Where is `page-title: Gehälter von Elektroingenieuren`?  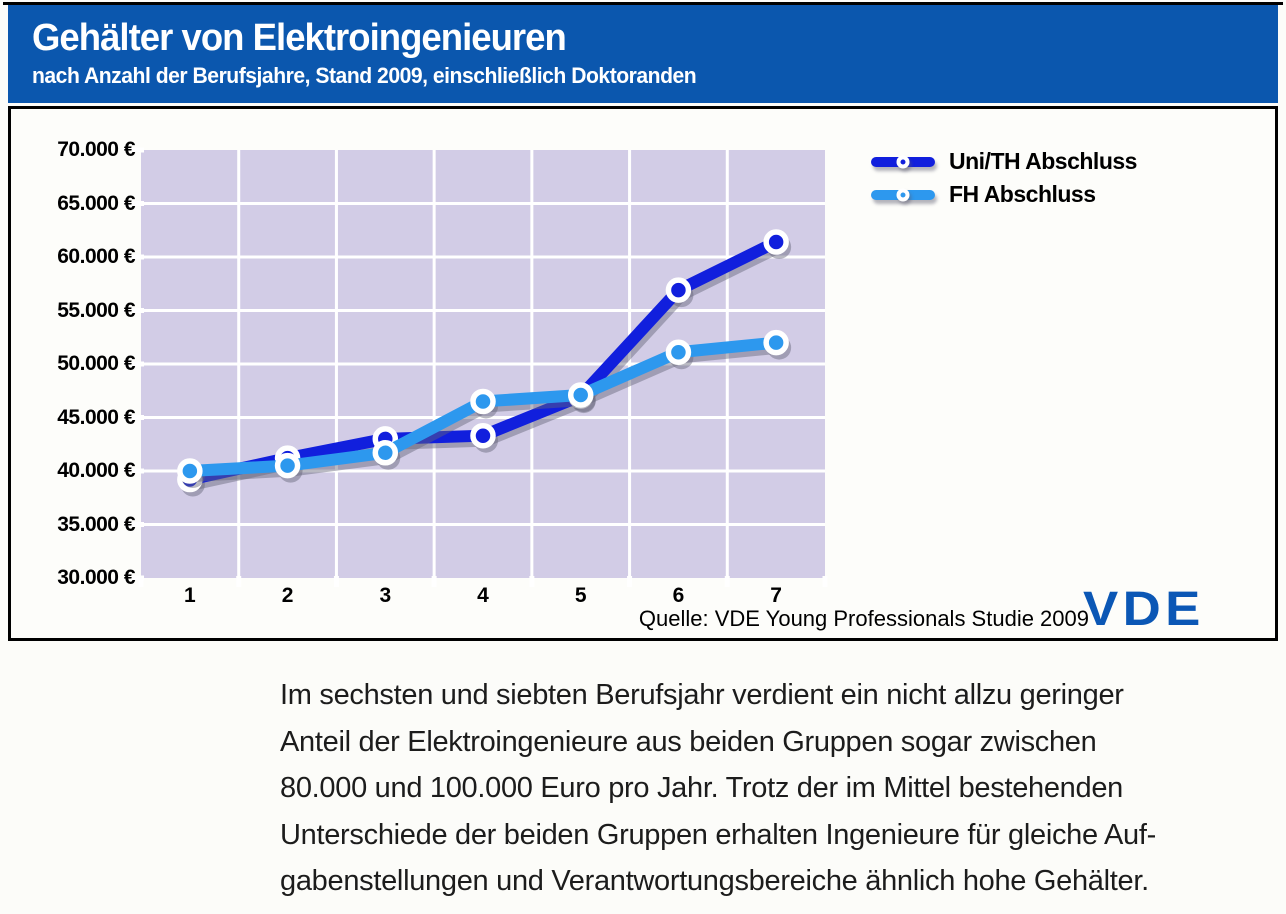 page-title: Gehälter von Elektroingenieuren is located at coordinates (299, 38).